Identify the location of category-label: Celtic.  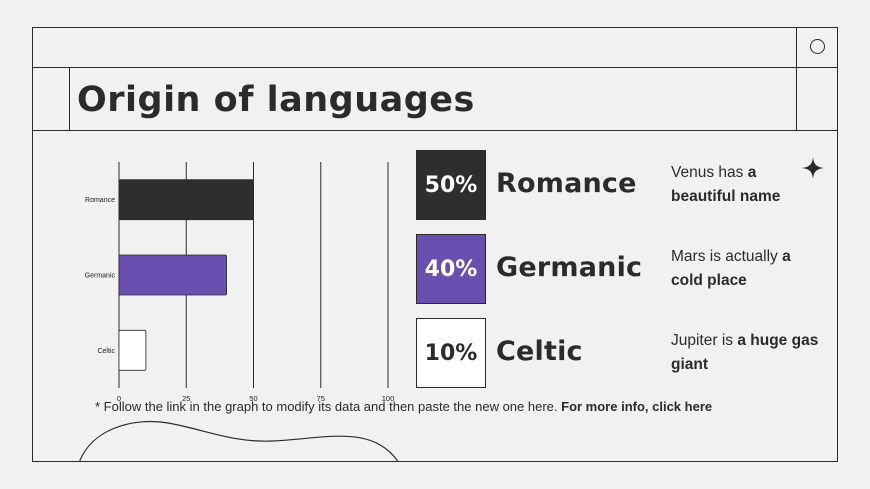
(106, 351).